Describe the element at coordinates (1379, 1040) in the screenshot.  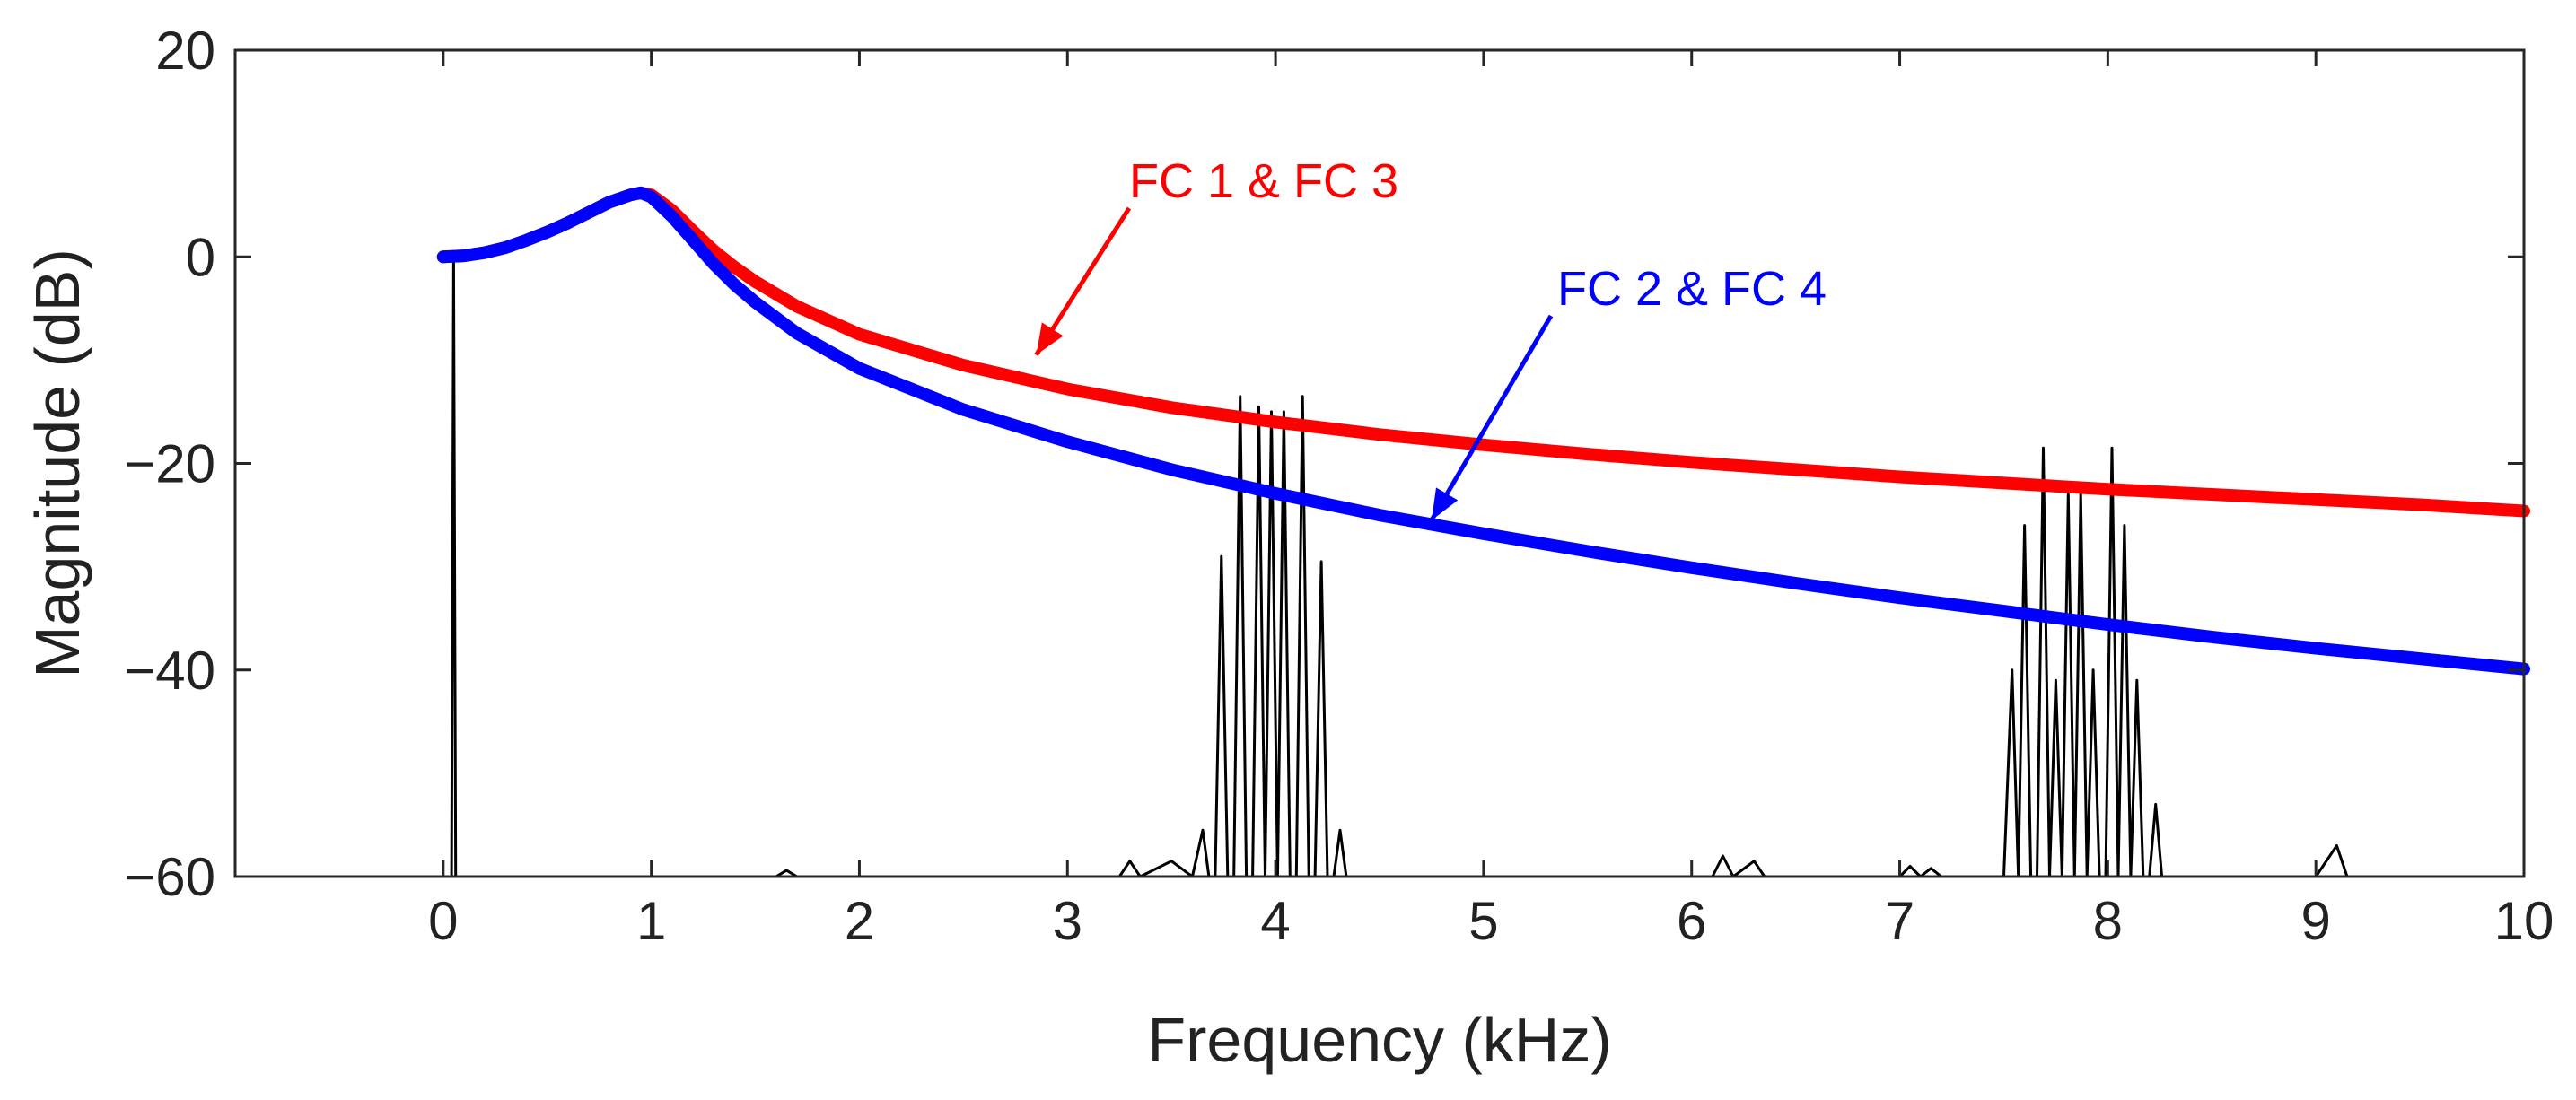
I see `x-axis-title: Frequency (kHz)` at that location.